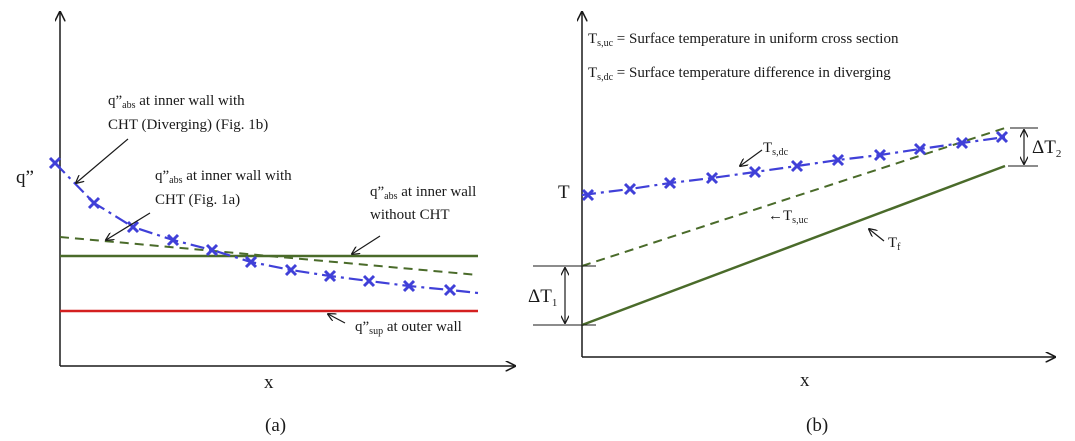  Describe the element at coordinates (877, 235) in the screenshot. I see `lbl-f-arrow` at that location.